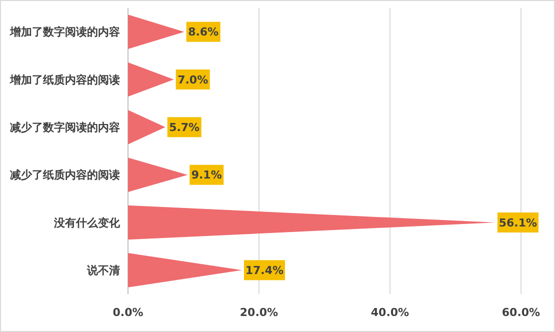 The height and width of the screenshot is (332, 555). What do you see at coordinates (518, 223) in the screenshot?
I see `data-label: 56.1%` at bounding box center [518, 223].